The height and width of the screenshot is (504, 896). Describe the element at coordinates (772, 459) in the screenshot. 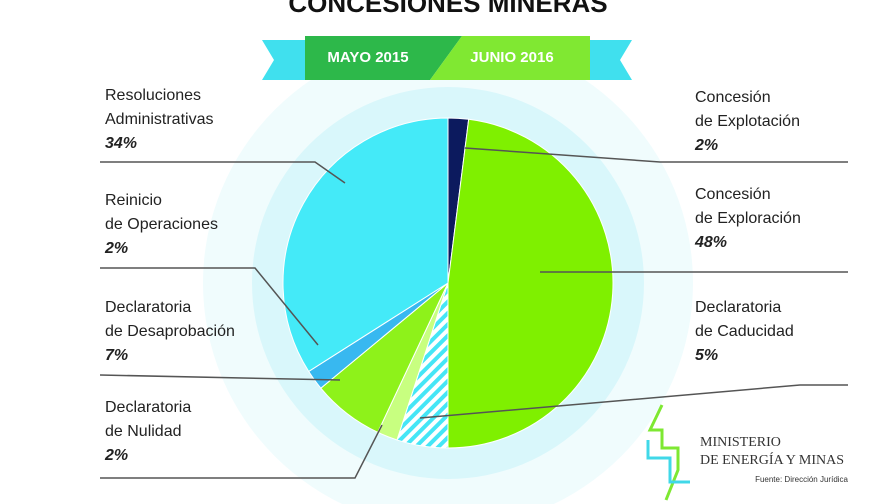

I see `logo-text: DE ENERGÍA Y MINAS` at that location.